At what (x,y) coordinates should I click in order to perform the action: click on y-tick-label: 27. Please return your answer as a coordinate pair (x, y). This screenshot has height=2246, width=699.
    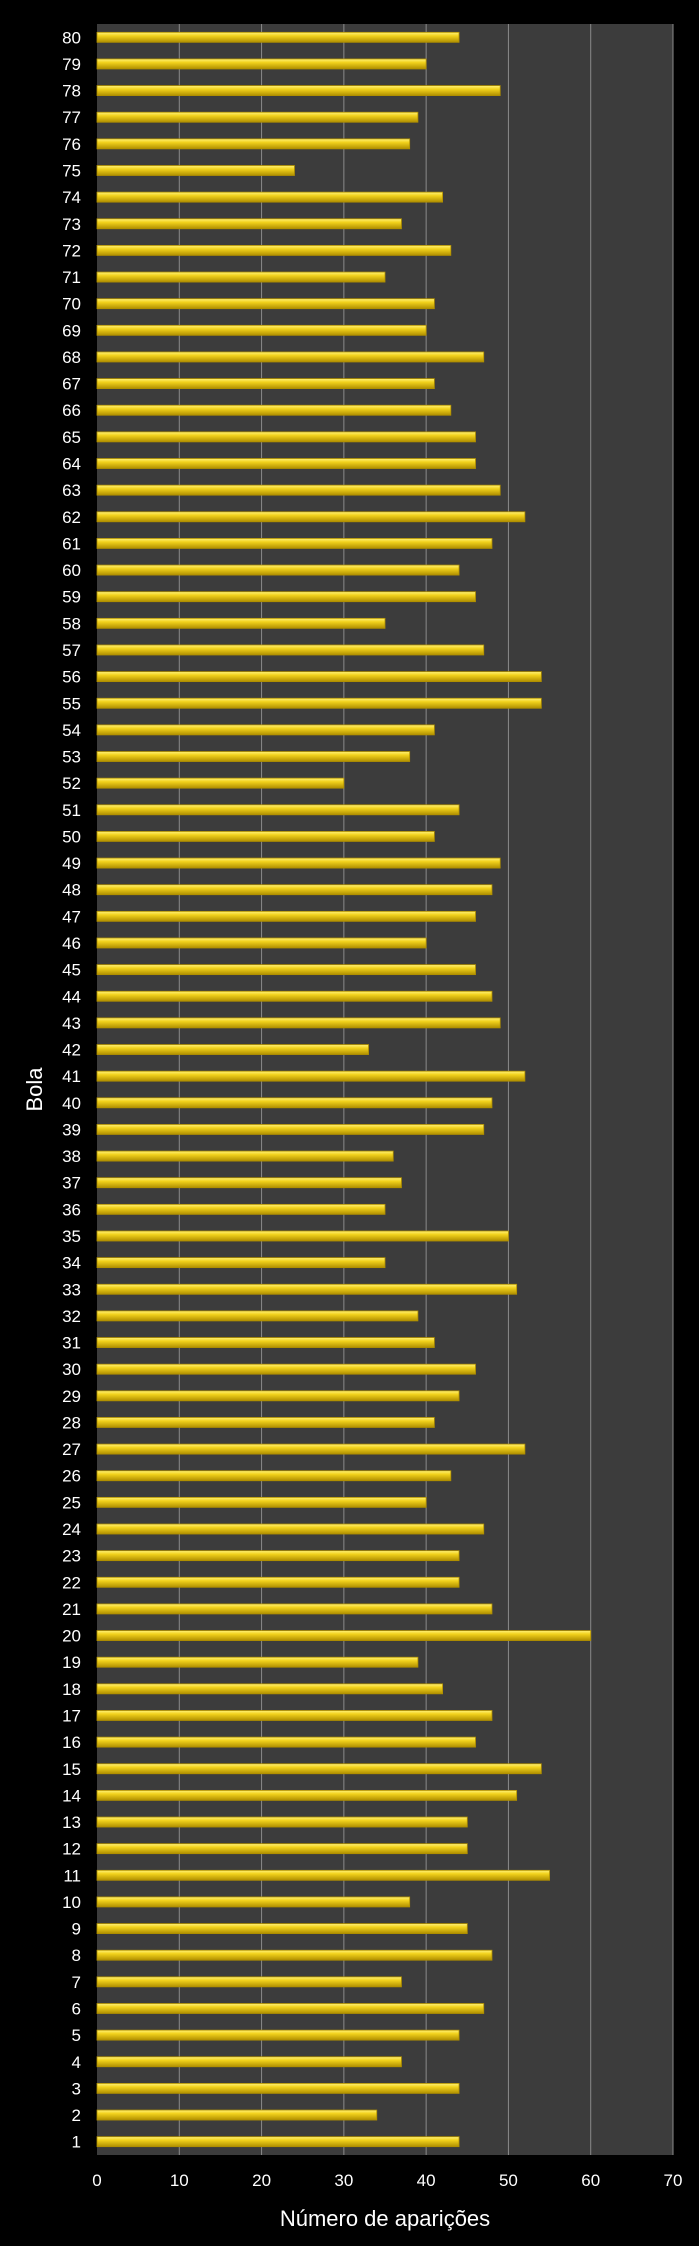
    Looking at the image, I should click on (71, 1449).